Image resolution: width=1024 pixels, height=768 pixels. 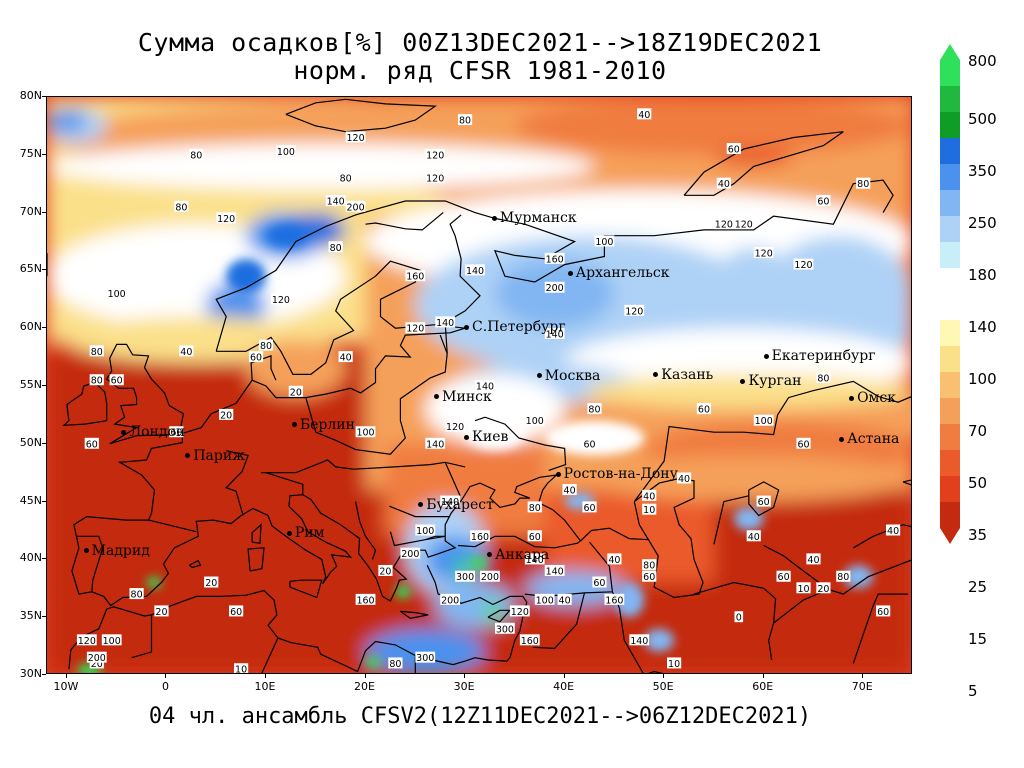 What do you see at coordinates (982, 327) in the screenshot?
I see `legend-label: 140` at bounding box center [982, 327].